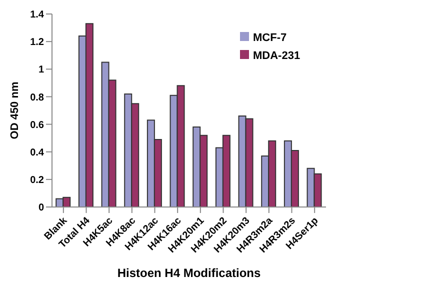  What do you see at coordinates (41, 208) in the screenshot?
I see `y-tick-label: 0` at bounding box center [41, 208].